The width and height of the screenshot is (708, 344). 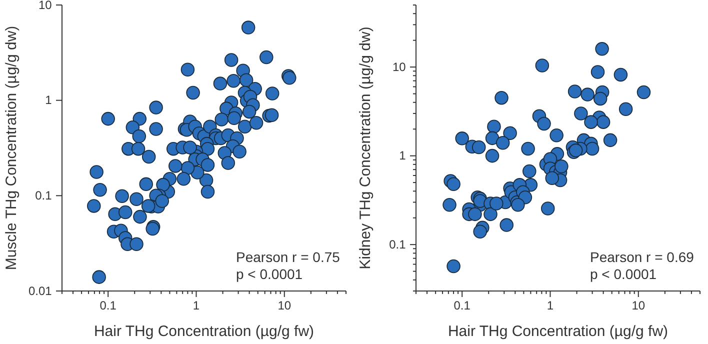 What do you see at coordinates (40, 291) in the screenshot?
I see `y-tick-label: 0.01` at bounding box center [40, 291].